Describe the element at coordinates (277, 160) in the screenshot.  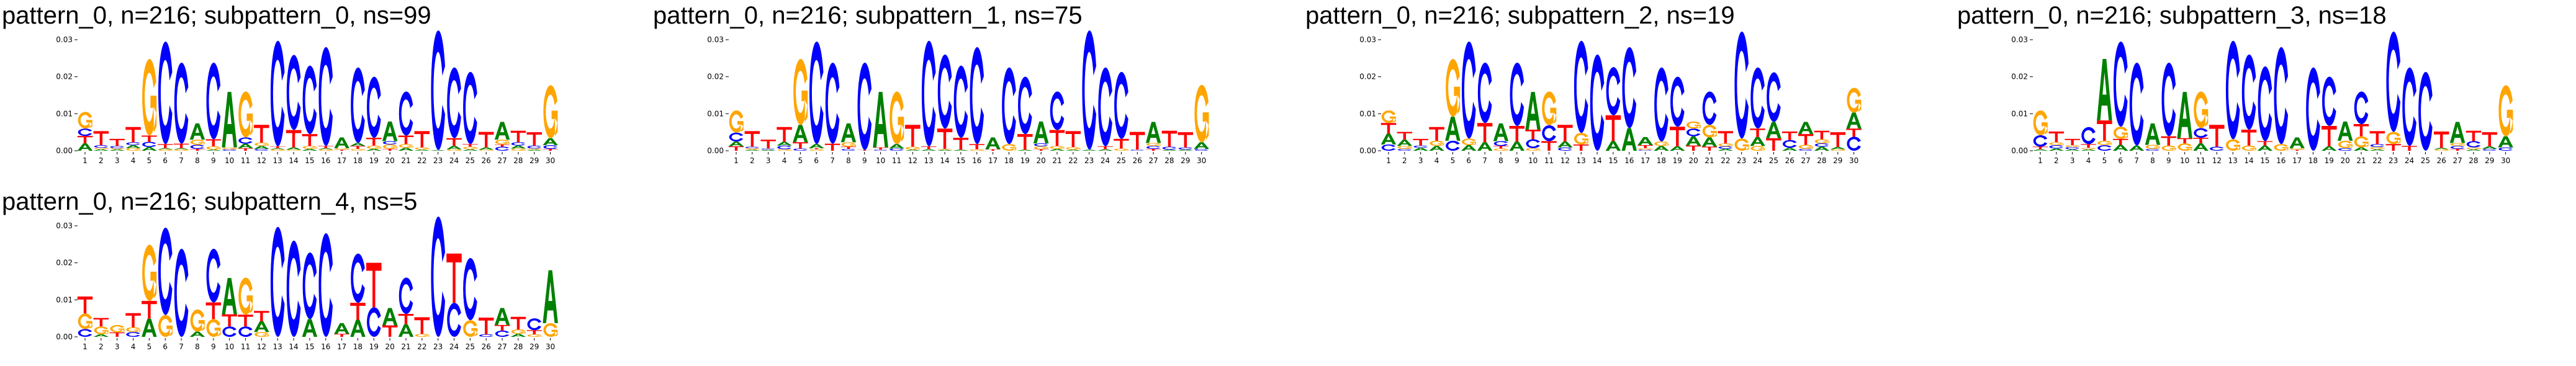
I see `x-tick-label: 13` at that location.